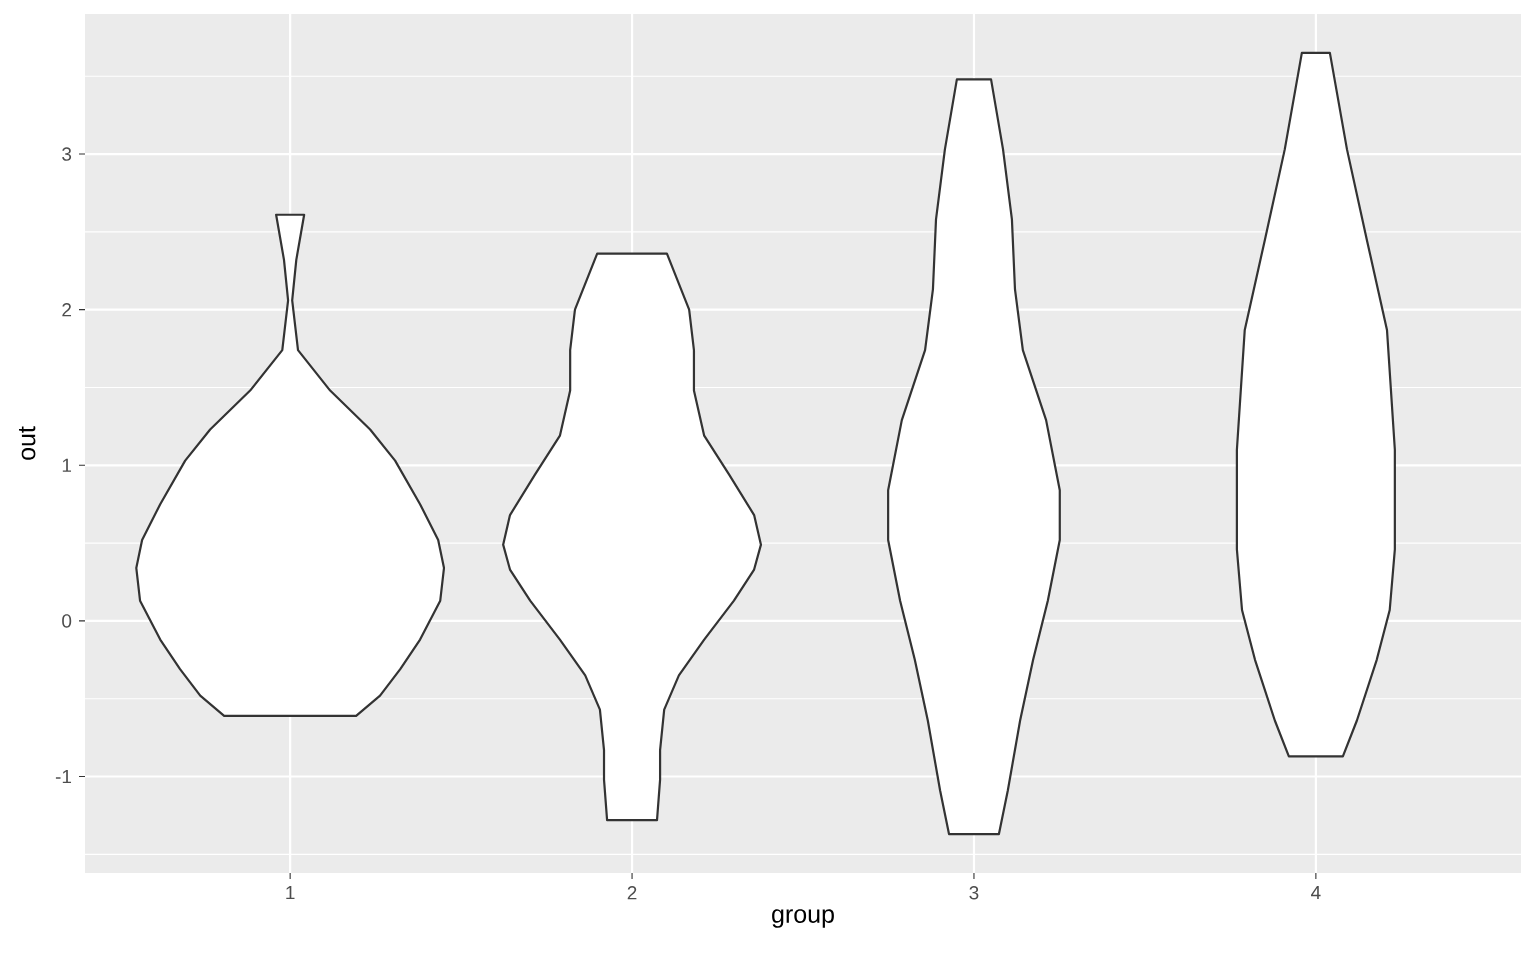 Image resolution: width=1536 pixels, height=960 pixels. I want to click on y-tick-label: 3, so click(67, 154).